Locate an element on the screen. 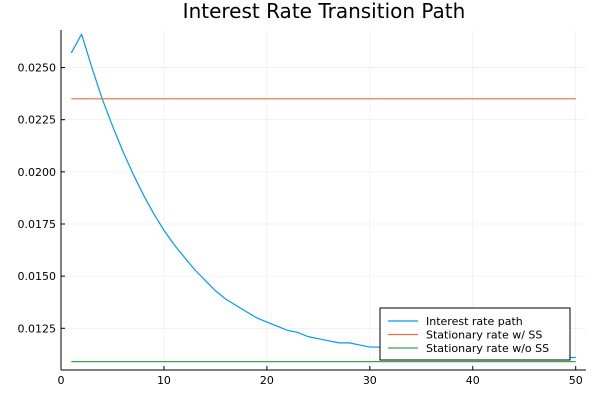  x-tick-label: 40 is located at coordinates (473, 380).